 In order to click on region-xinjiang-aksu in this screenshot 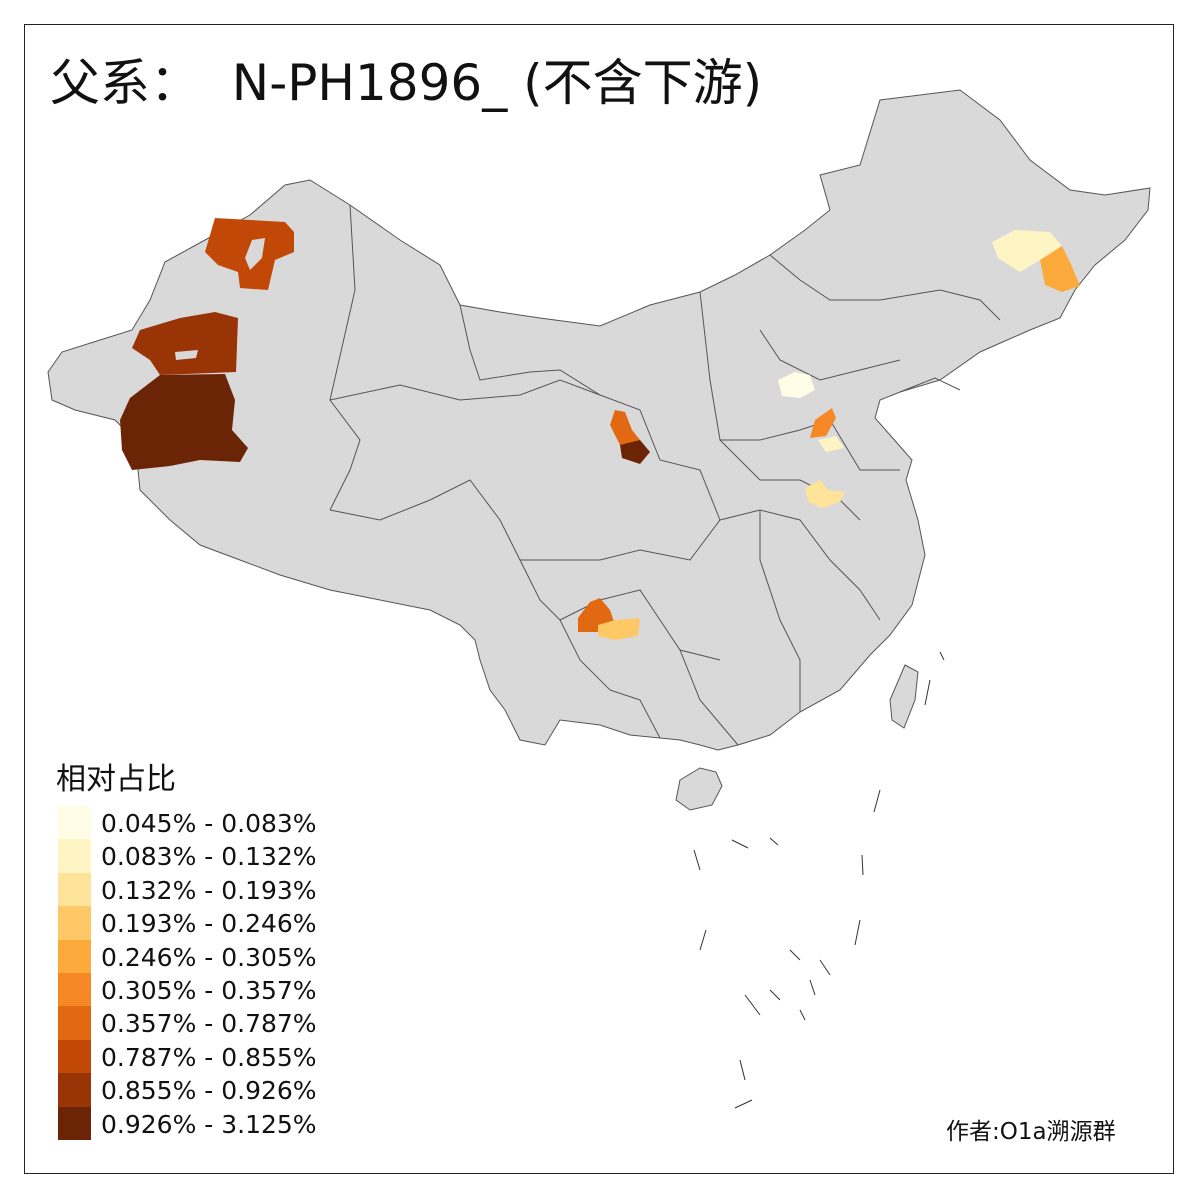, I will do `click(185, 343)`.